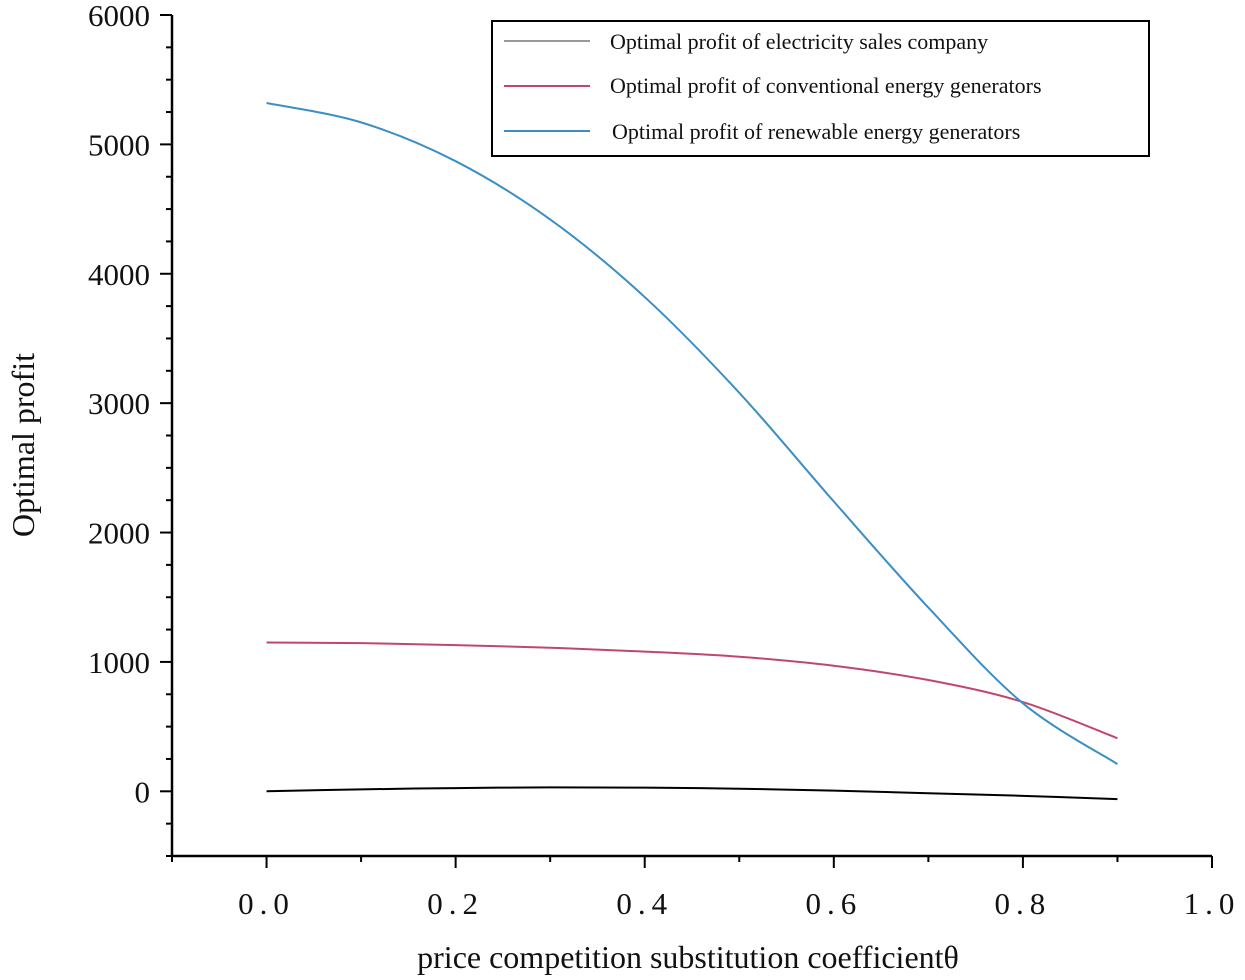  Describe the element at coordinates (119, 144) in the screenshot. I see `y-tick-label: 5000` at that location.